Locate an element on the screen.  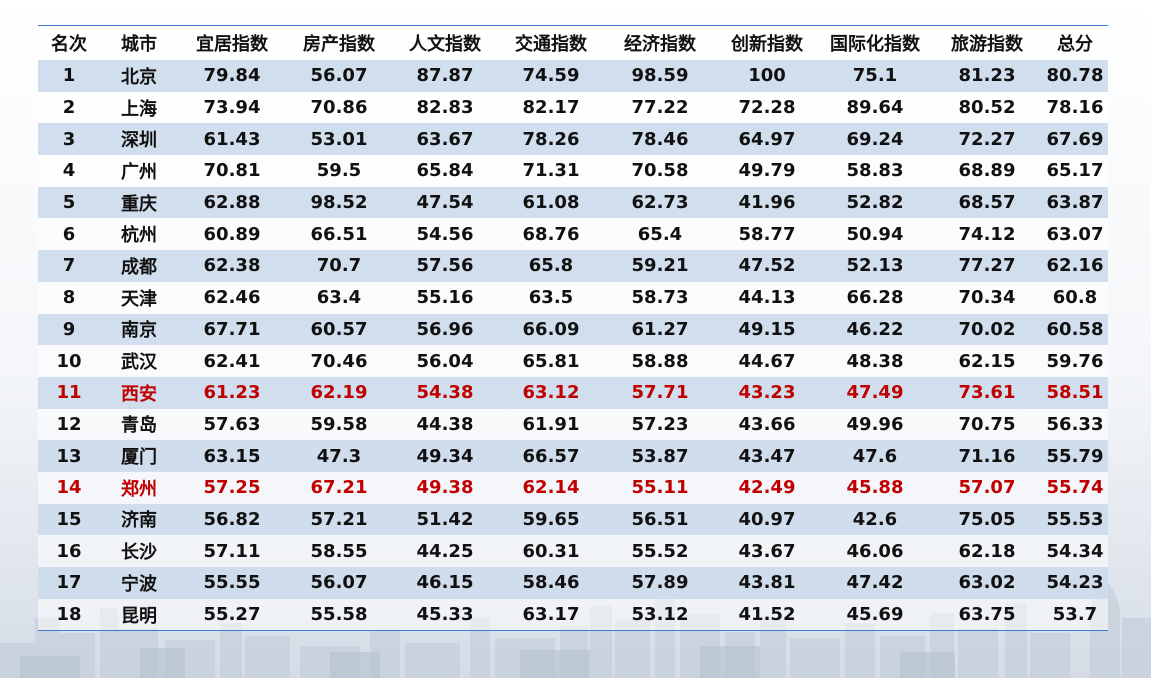
cell-total: 53.7 is located at coordinates (1075, 614).